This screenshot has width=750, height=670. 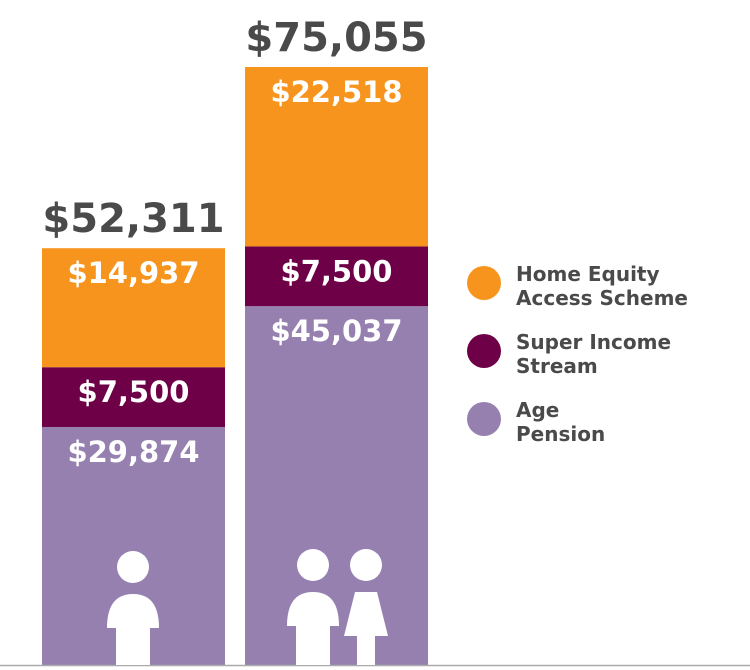 What do you see at coordinates (133, 273) in the screenshot?
I see `segment-label: $14,937` at bounding box center [133, 273].